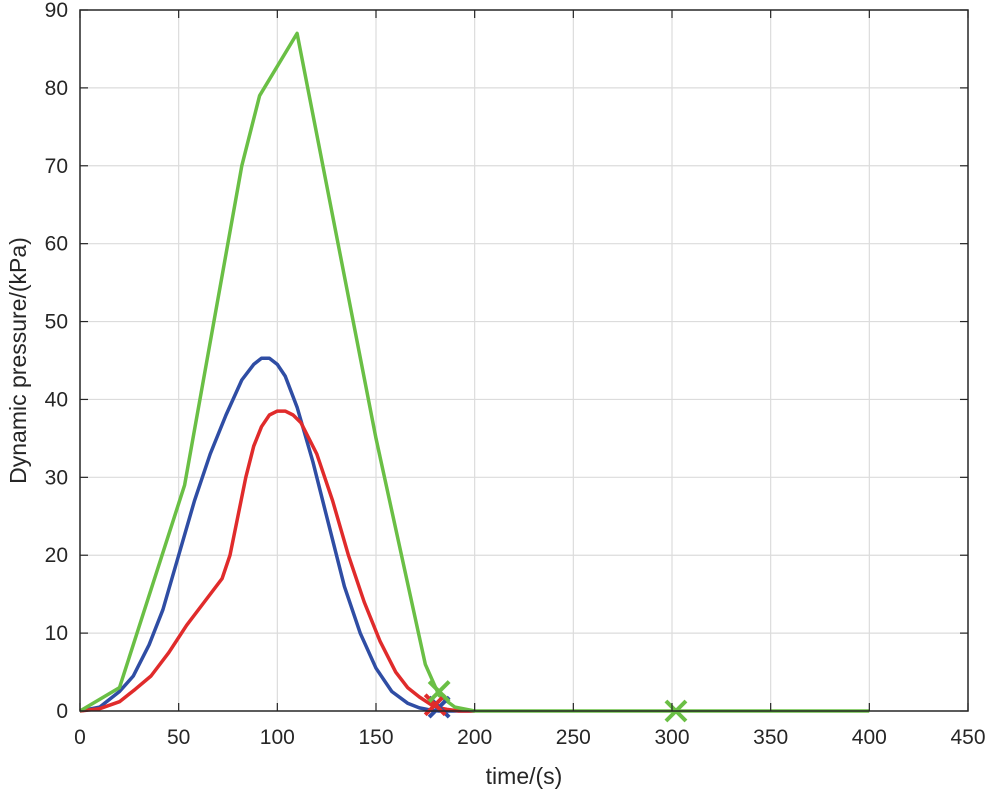 Image resolution: width=990 pixels, height=795 pixels. What do you see at coordinates (56, 88) in the screenshot?
I see `y-tick-label: 80` at bounding box center [56, 88].